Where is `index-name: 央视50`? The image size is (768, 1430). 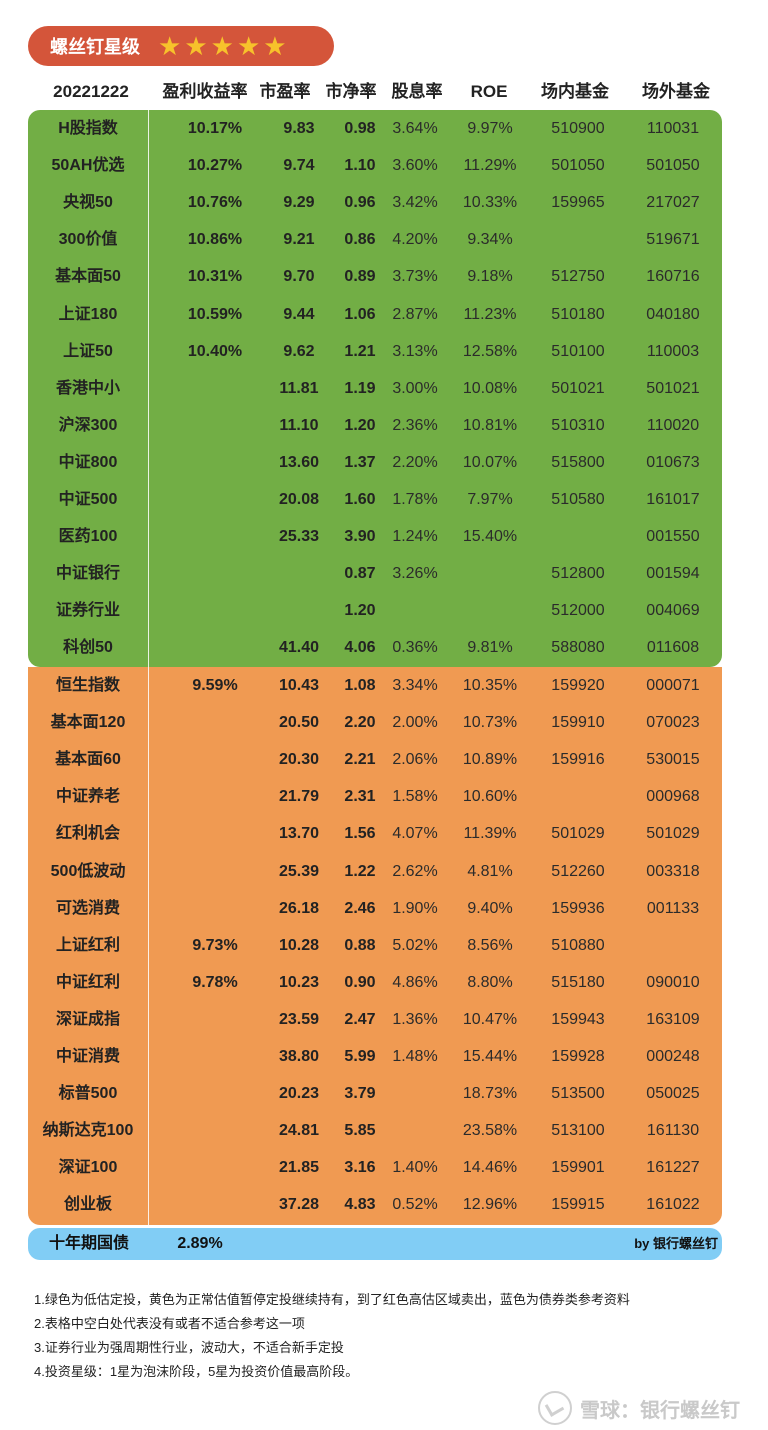
index-name: 央视50 is located at coordinates (88, 203).